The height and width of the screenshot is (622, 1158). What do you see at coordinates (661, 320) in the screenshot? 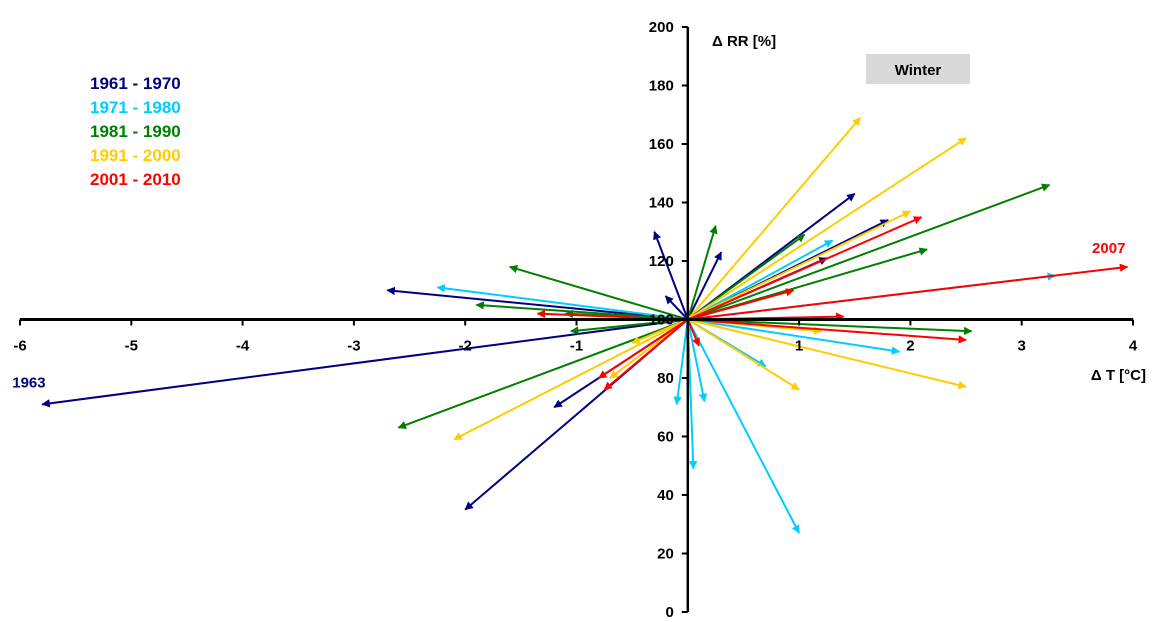
I see `y-tick-label: 100` at bounding box center [661, 320].